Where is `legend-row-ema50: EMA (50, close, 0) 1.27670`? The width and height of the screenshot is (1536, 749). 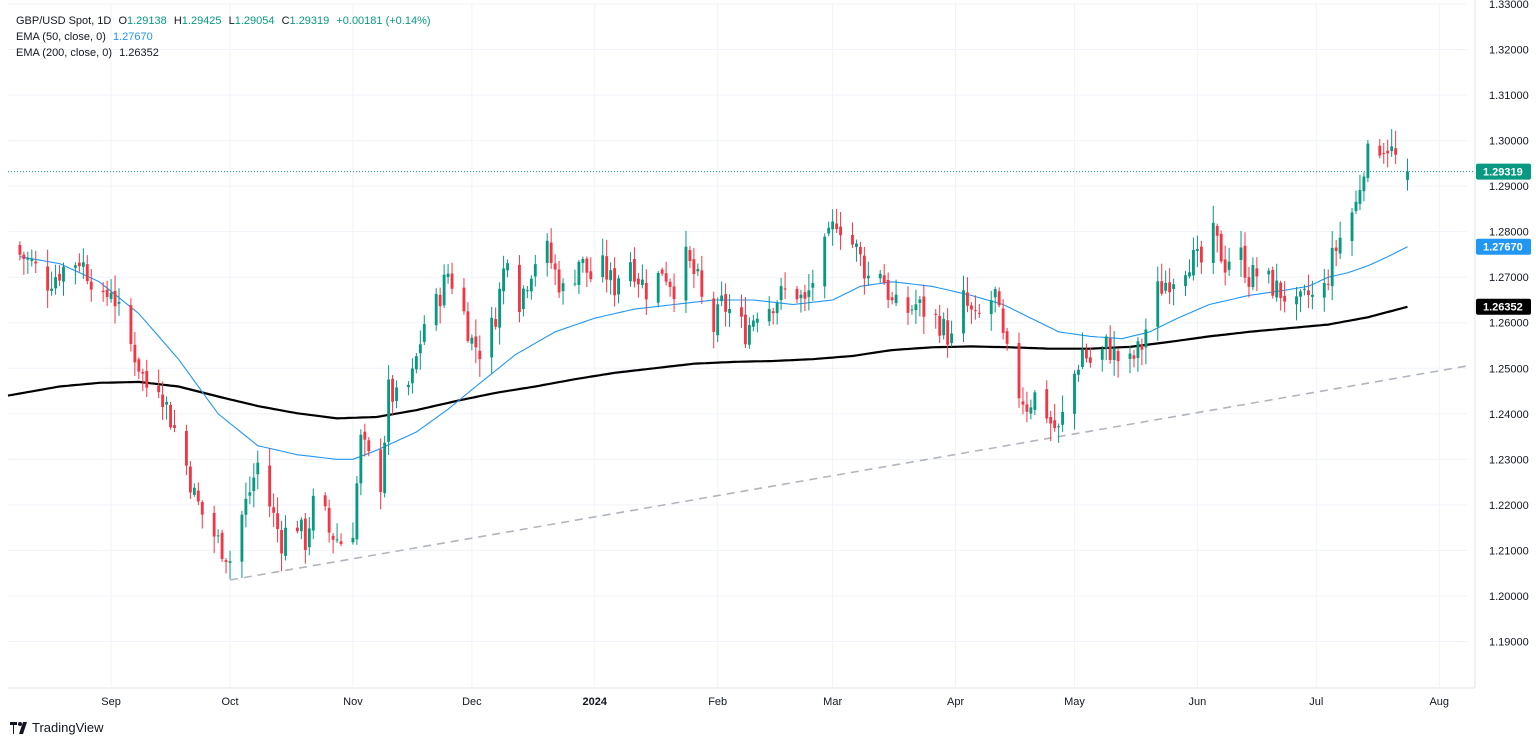
legend-row-ema50: EMA (50, close, 0) 1.27670 is located at coordinates (223, 37).